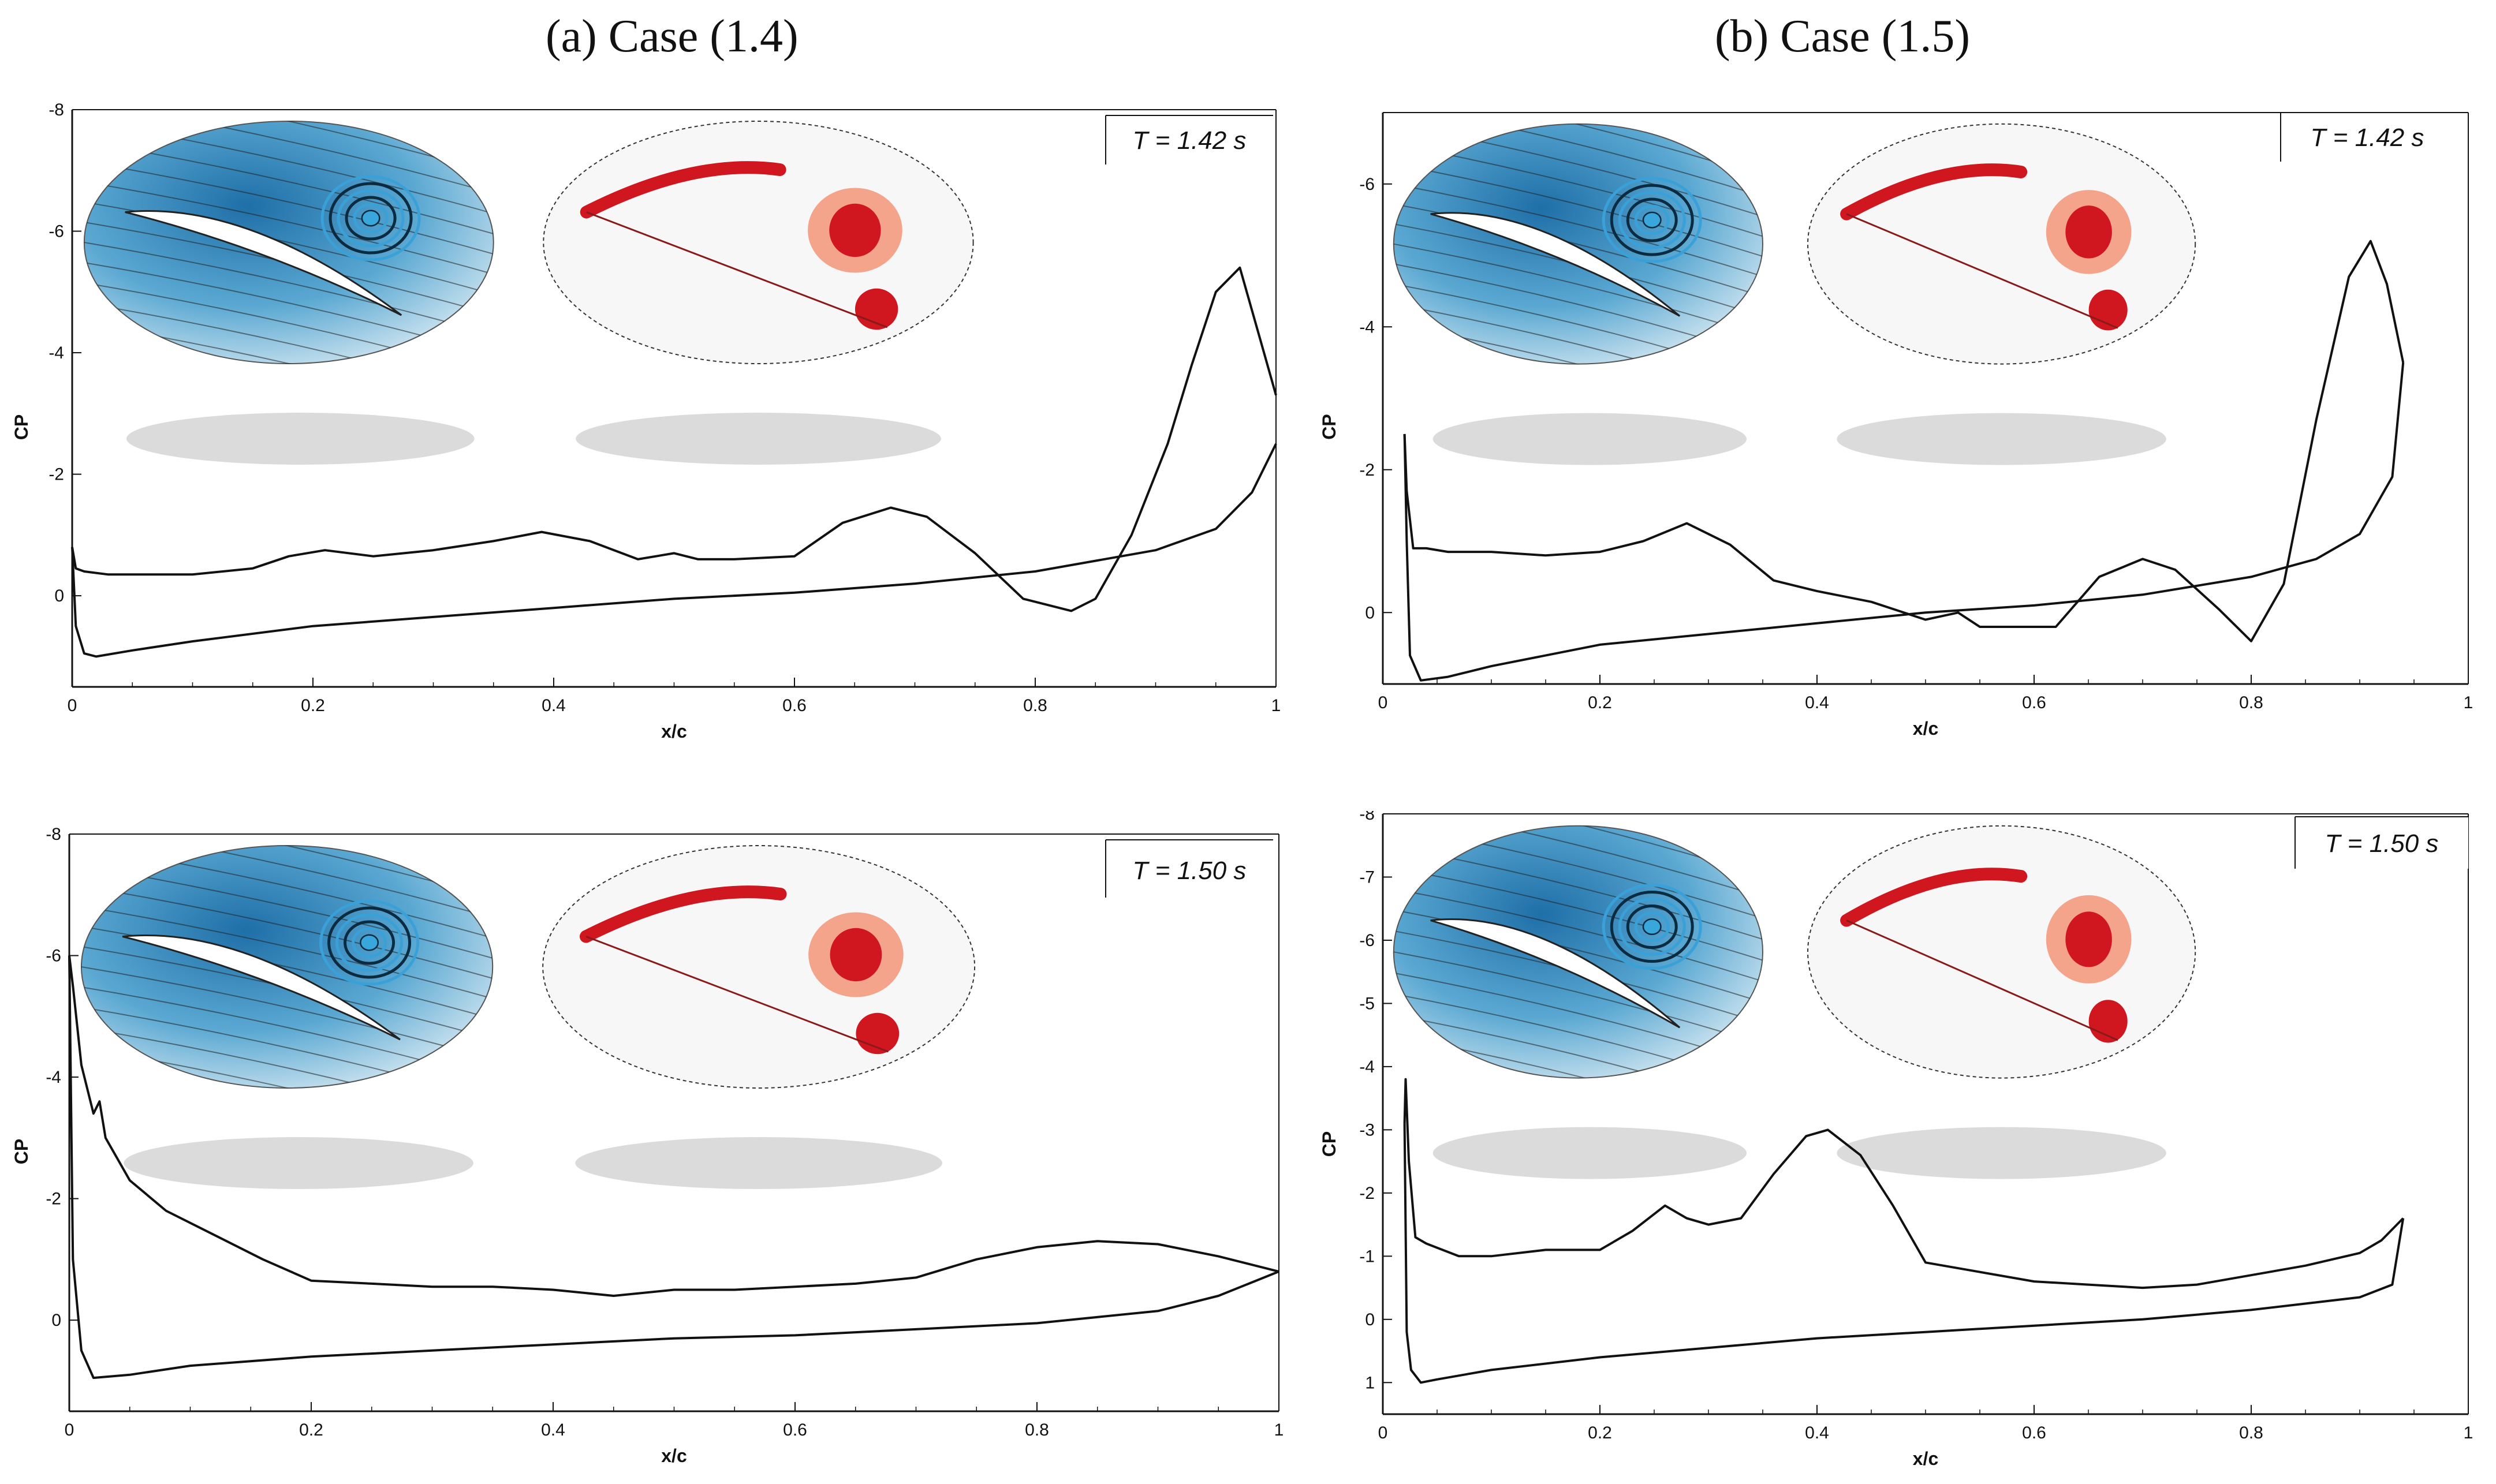 Image resolution: width=2496 pixels, height=1484 pixels. I want to click on time-annotation: T = 1.50 s, so click(2382, 844).